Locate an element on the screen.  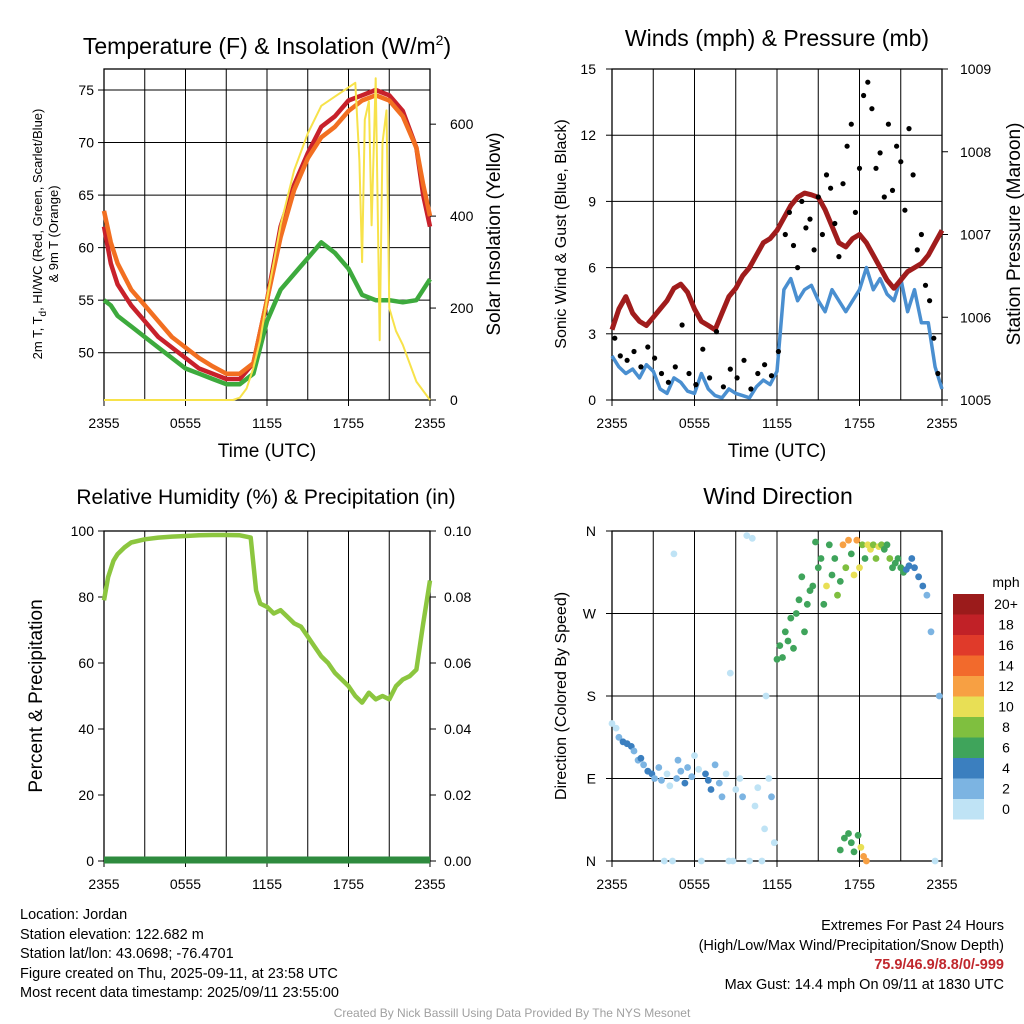
legend-label: 20+ is located at coordinates (1006, 604).